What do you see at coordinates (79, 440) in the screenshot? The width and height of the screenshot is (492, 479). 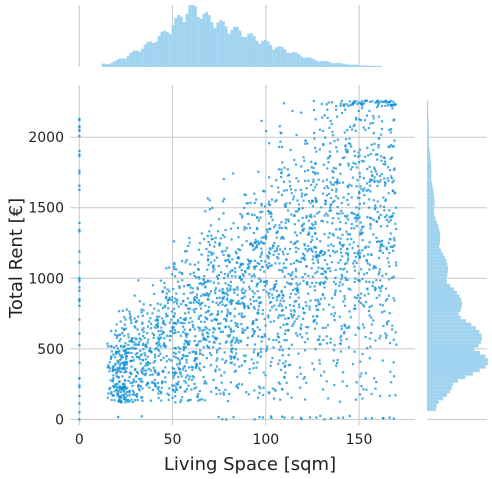 I see `x-tick-label: 0` at bounding box center [79, 440].